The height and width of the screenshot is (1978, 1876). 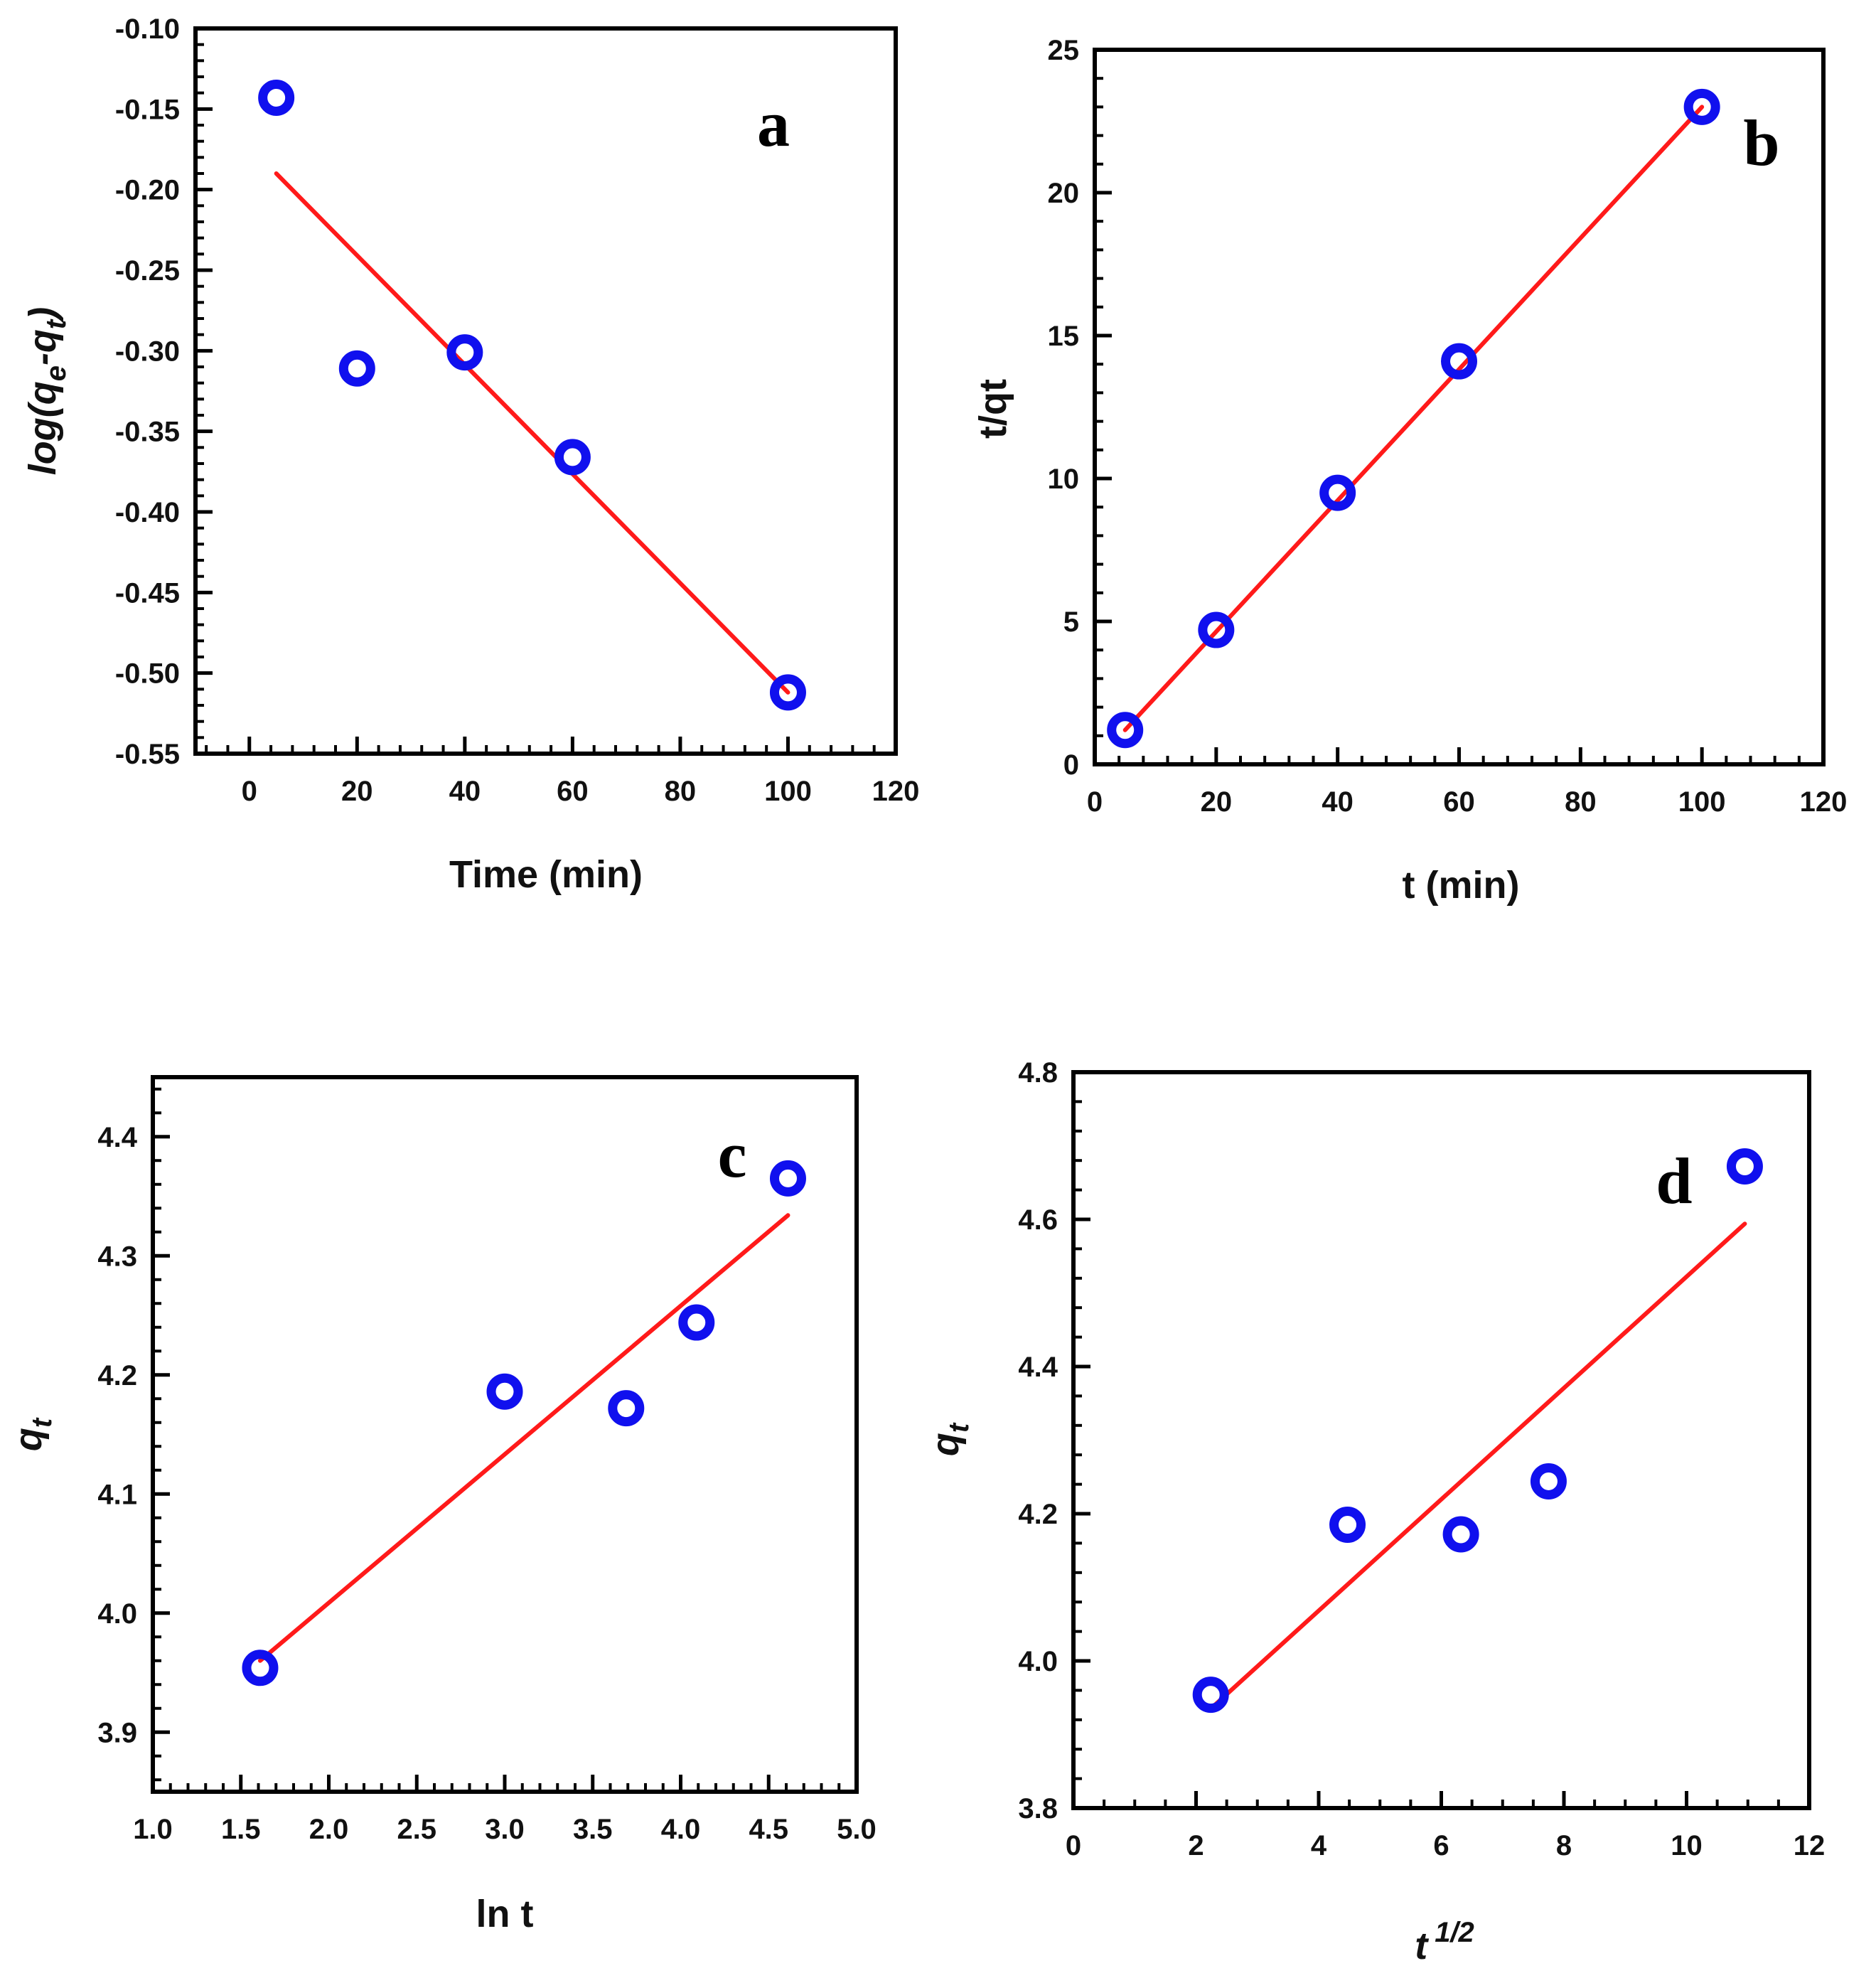 I want to click on panel-b-data-points, so click(x=1413, y=418).